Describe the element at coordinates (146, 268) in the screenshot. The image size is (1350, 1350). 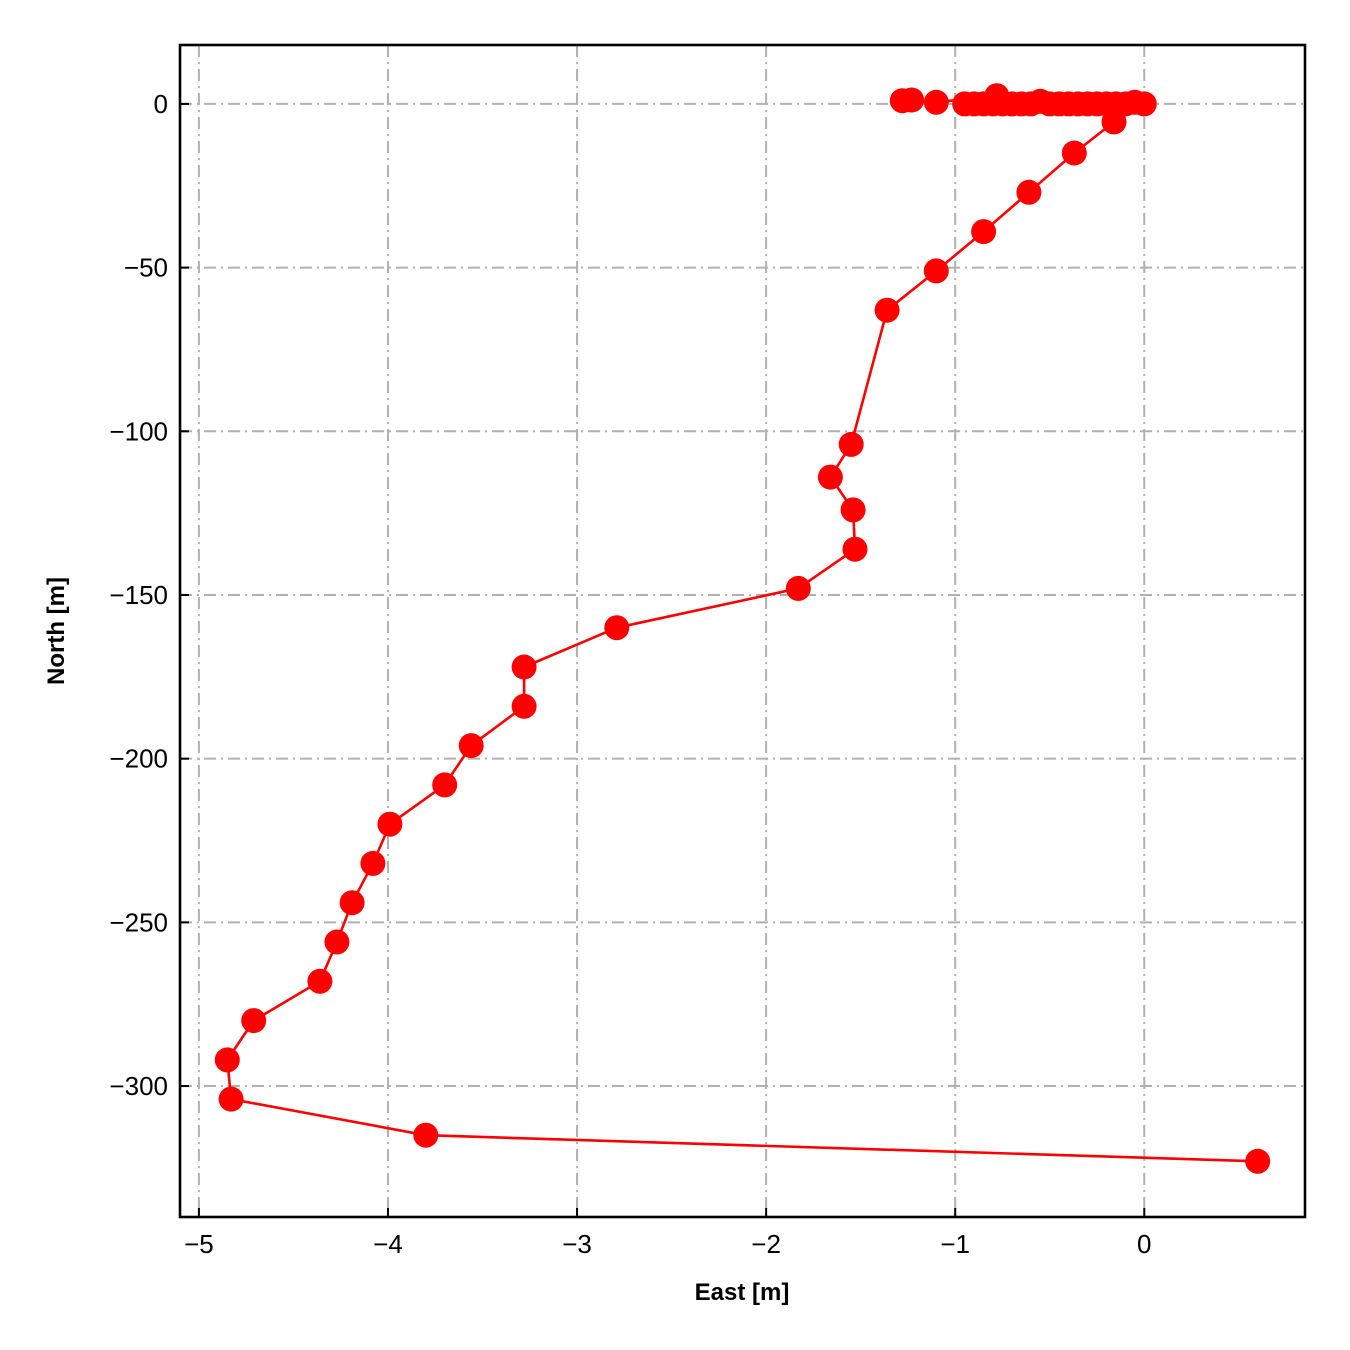
I see `y-tick-label: −50` at that location.